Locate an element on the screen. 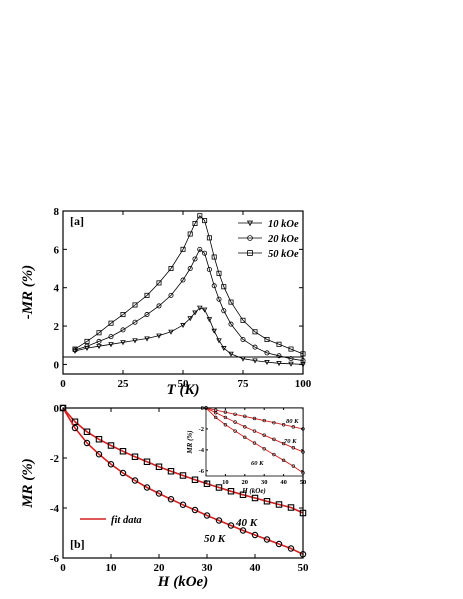 The height and width of the screenshot is (599, 463). panel-b-tag: [b] is located at coordinates (77, 544).